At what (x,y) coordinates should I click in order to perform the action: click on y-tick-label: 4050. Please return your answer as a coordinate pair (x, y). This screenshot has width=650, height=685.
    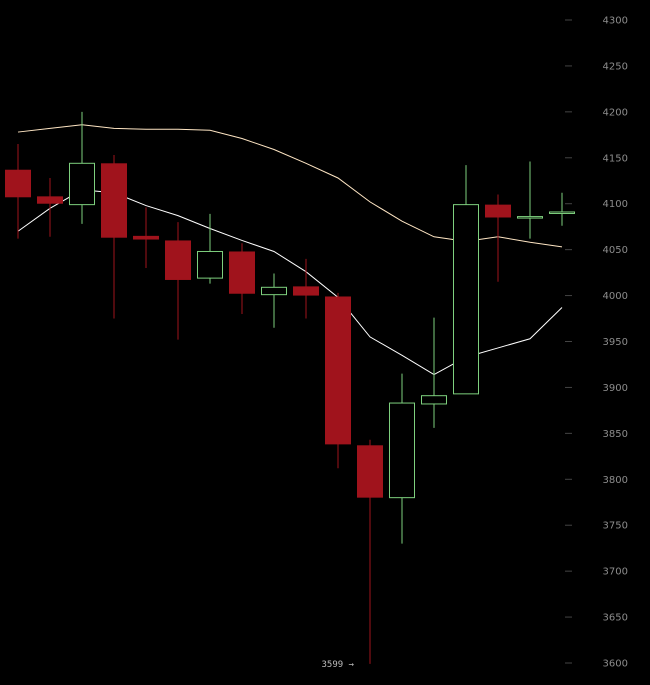
    Looking at the image, I should click on (615, 250).